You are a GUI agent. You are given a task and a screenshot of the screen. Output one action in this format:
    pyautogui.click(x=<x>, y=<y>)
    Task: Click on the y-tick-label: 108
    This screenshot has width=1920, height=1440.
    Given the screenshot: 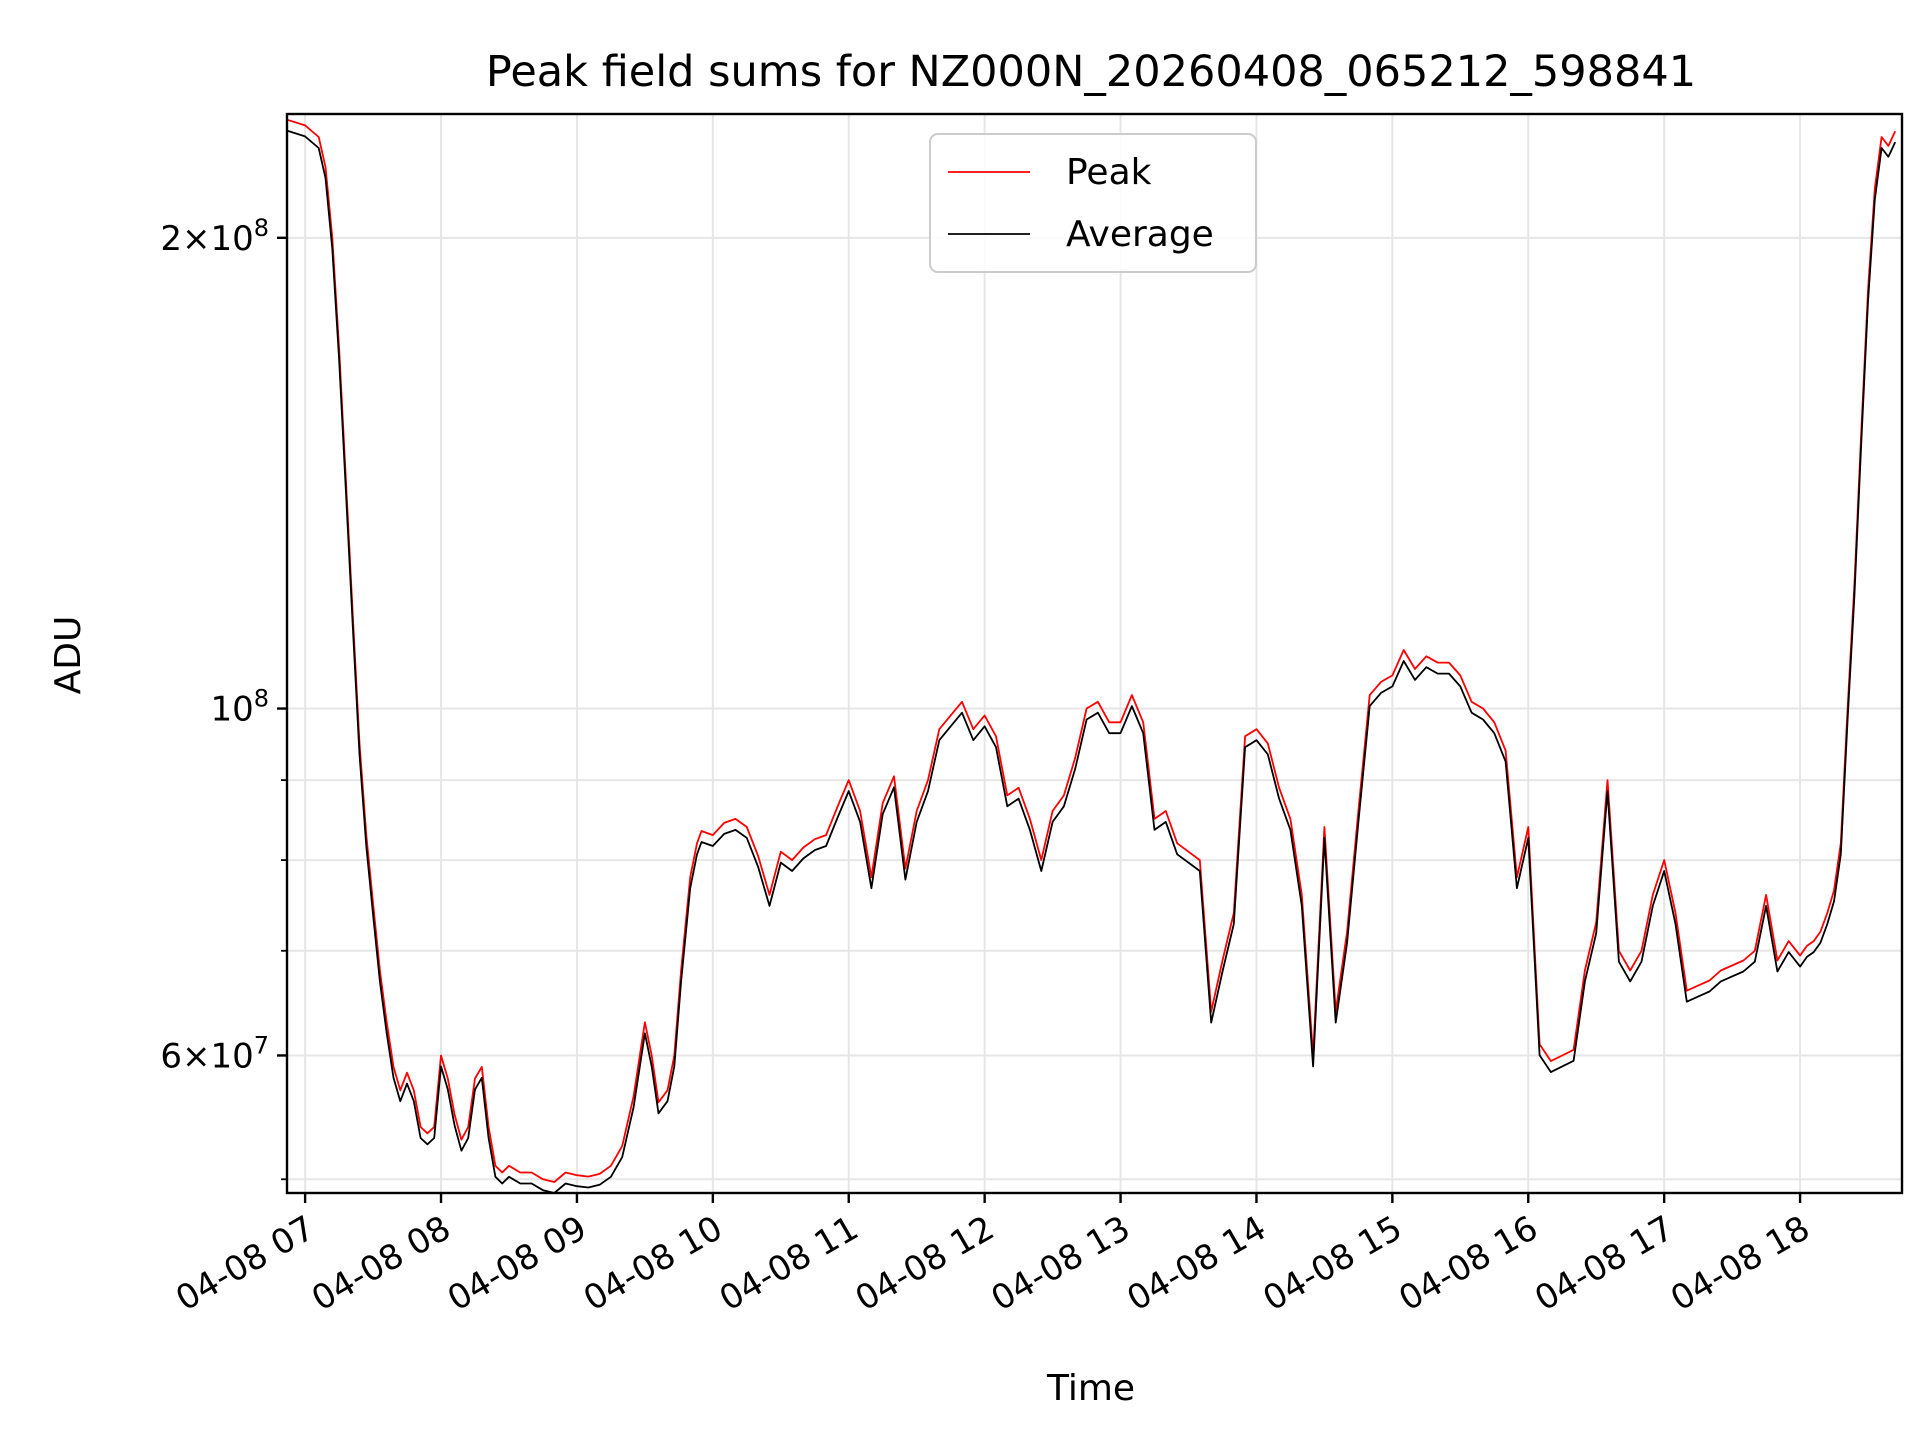 What is the action you would take?
    pyautogui.click(x=239, y=707)
    